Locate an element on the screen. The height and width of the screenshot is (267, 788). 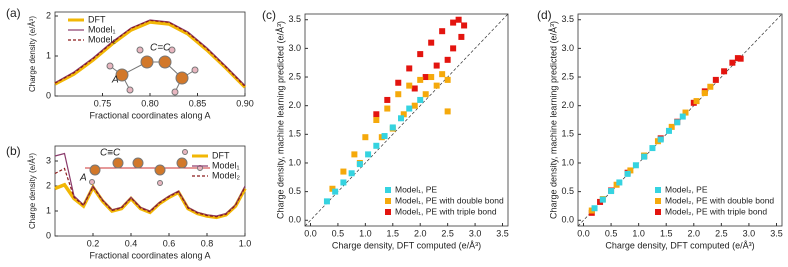
annotation: C≡C is located at coordinates (110, 153).